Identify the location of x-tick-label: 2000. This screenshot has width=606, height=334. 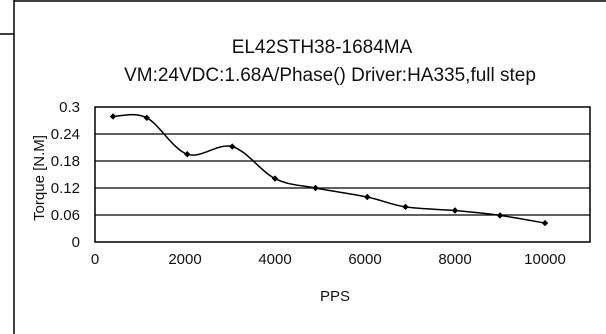
(184, 259).